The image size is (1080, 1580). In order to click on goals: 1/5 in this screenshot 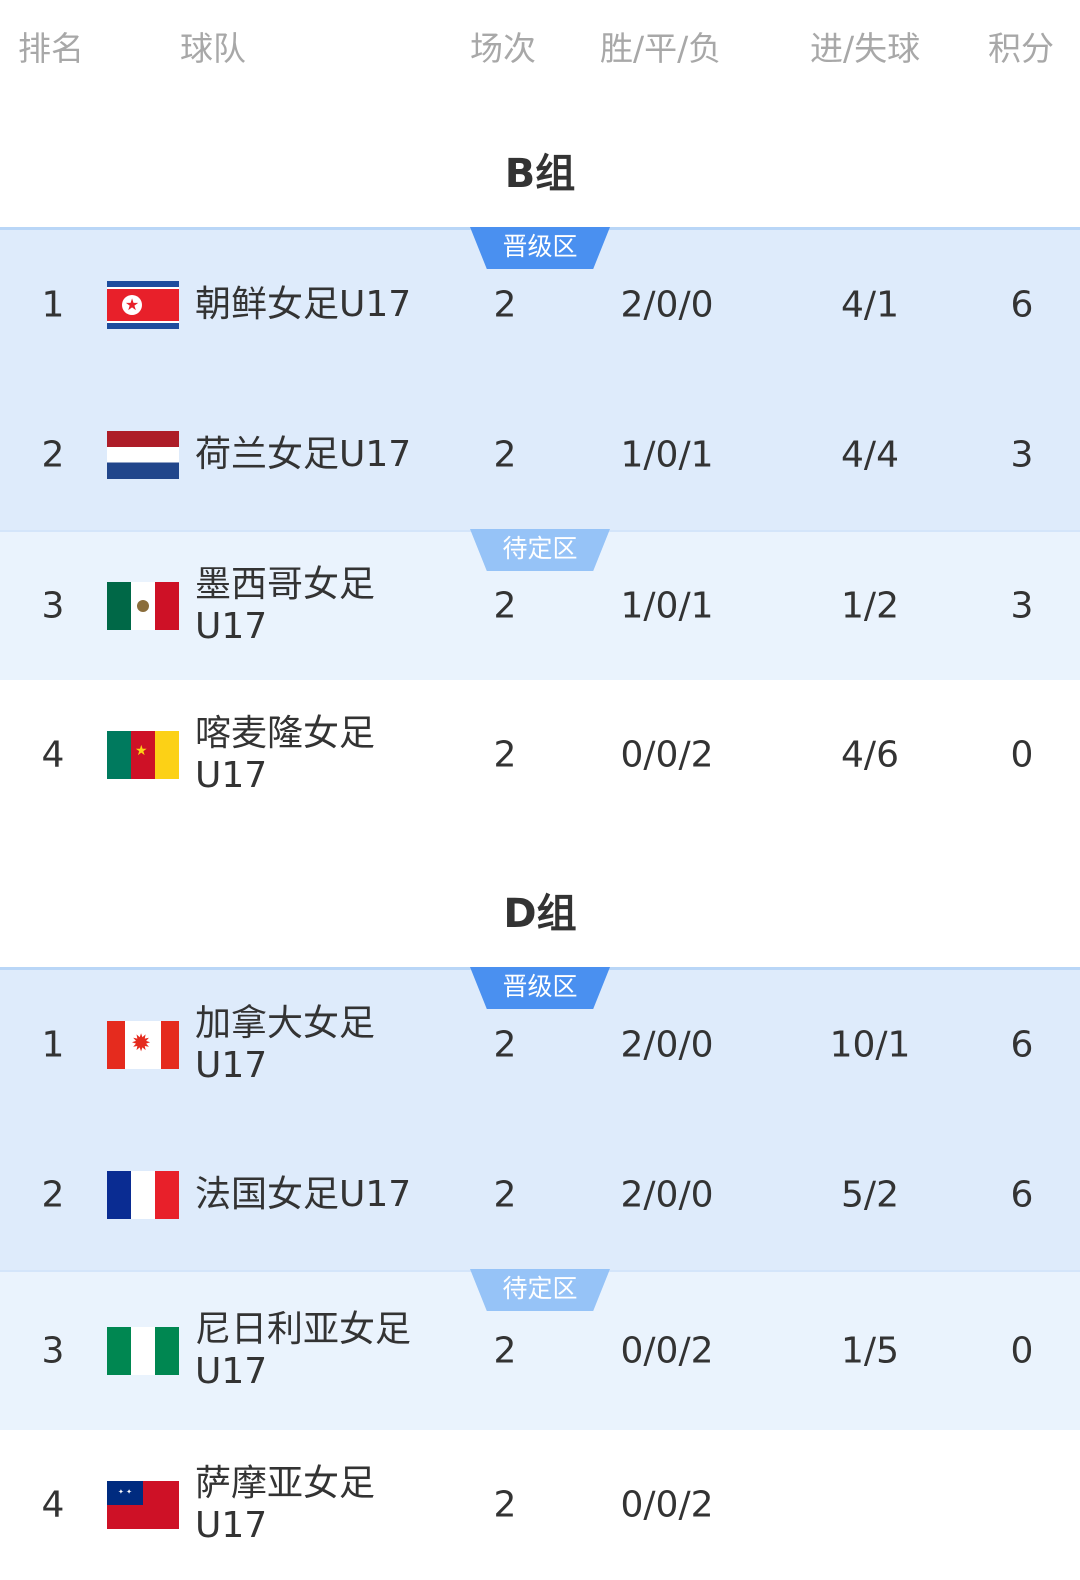, I will do `click(870, 1351)`.